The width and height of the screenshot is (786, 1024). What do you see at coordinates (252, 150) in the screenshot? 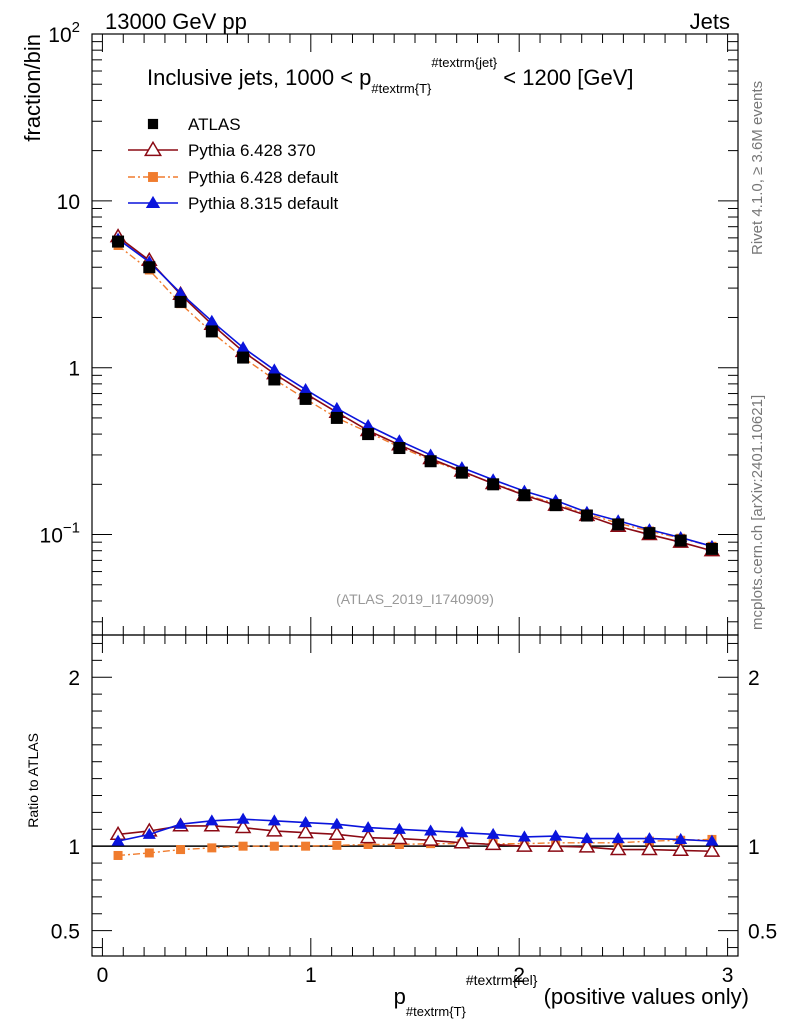
I see `legend-label-py6_370: Pythia 6.428 370` at bounding box center [252, 150].